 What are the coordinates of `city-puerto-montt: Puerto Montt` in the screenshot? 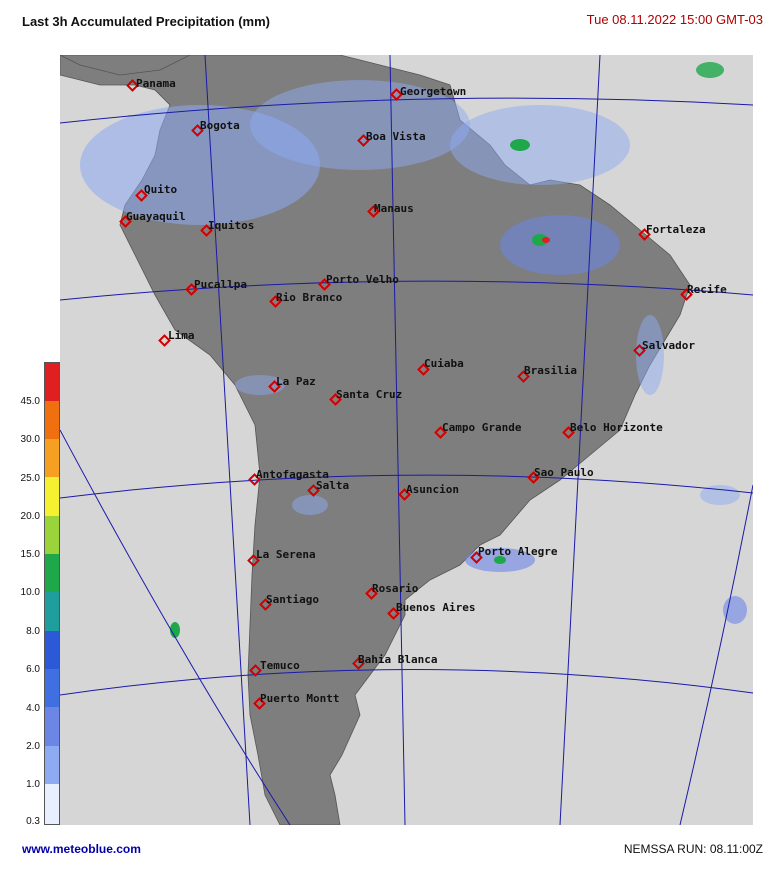 It's located at (296, 701).